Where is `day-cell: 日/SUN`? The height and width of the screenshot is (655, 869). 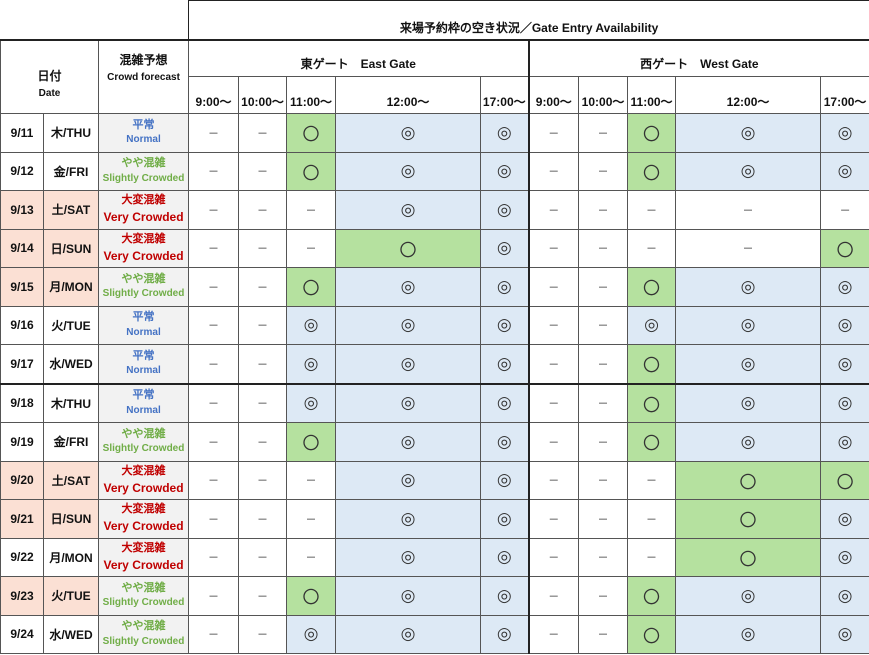 day-cell: 日/SUN is located at coordinates (71, 519).